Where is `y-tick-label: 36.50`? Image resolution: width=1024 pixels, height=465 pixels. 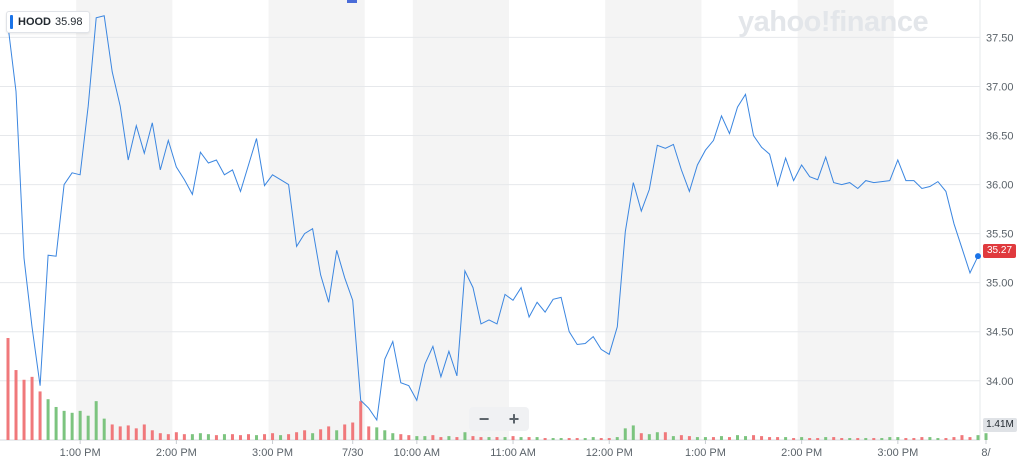 y-tick-label: 36.50 is located at coordinates (1000, 137).